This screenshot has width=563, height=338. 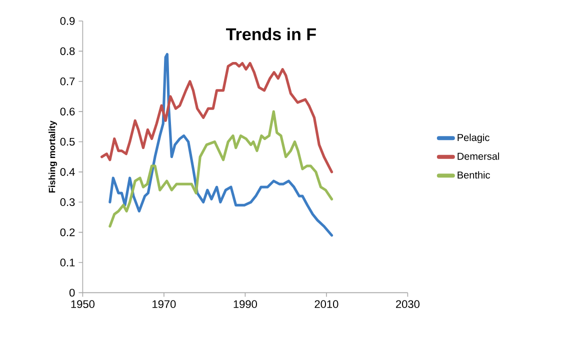 I want to click on legend-label: Benthic, so click(x=474, y=175).